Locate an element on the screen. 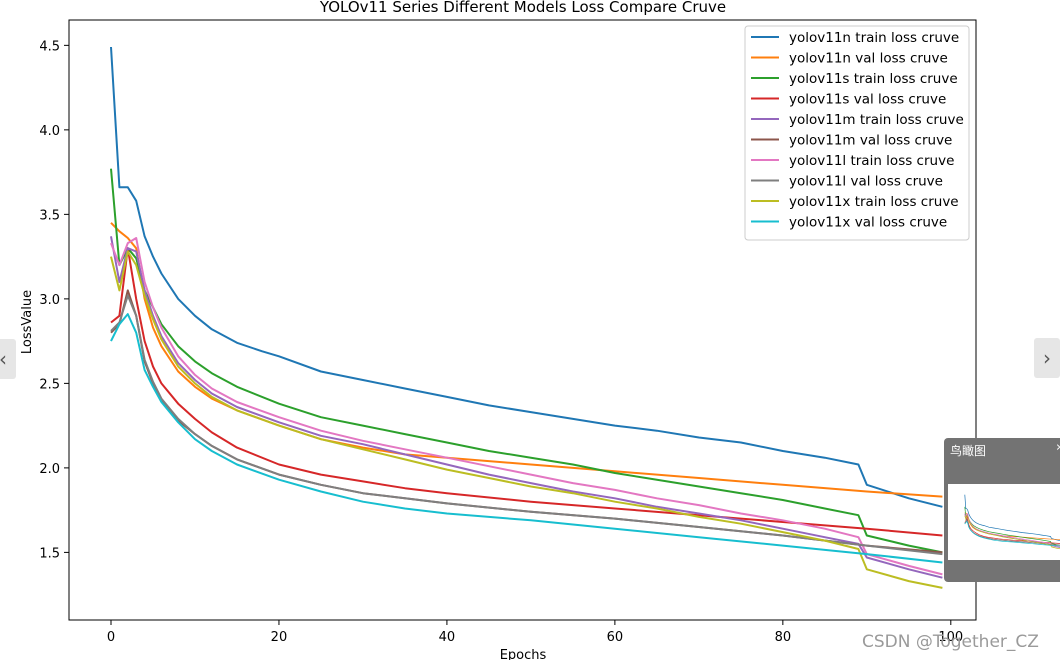  legend-label: yolov11x train loss cruve is located at coordinates (874, 202).